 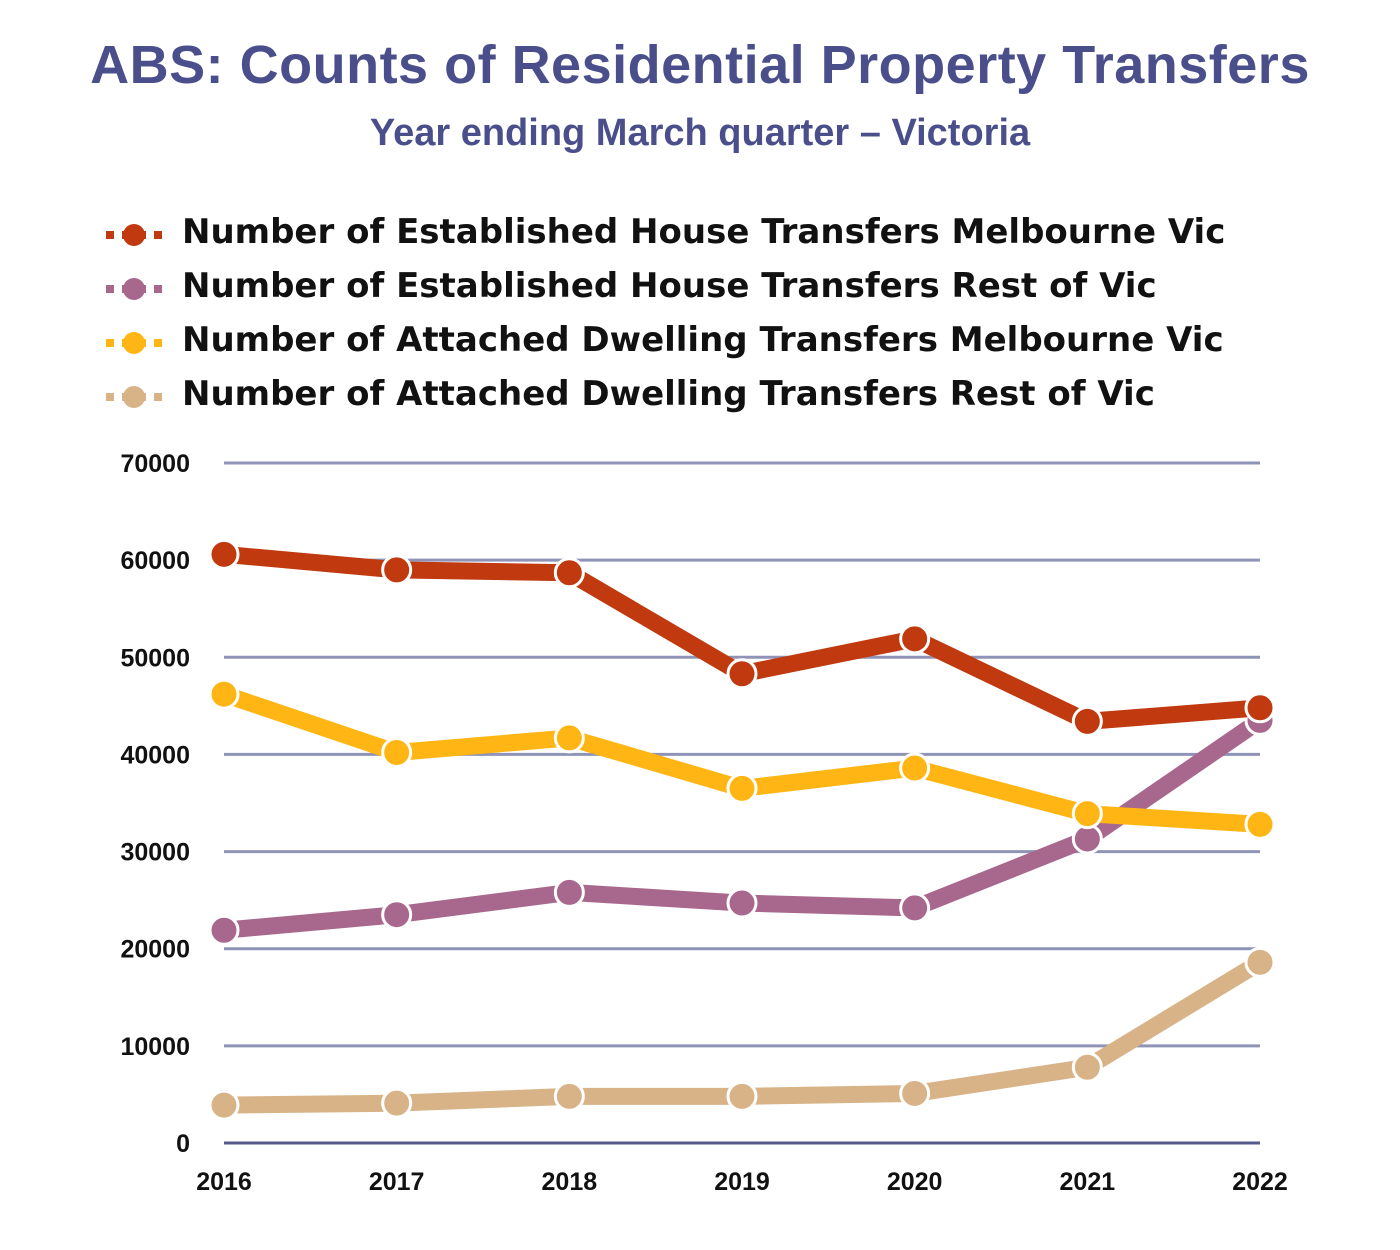 I want to click on y-tick-label: 20000, so click(x=155, y=950).